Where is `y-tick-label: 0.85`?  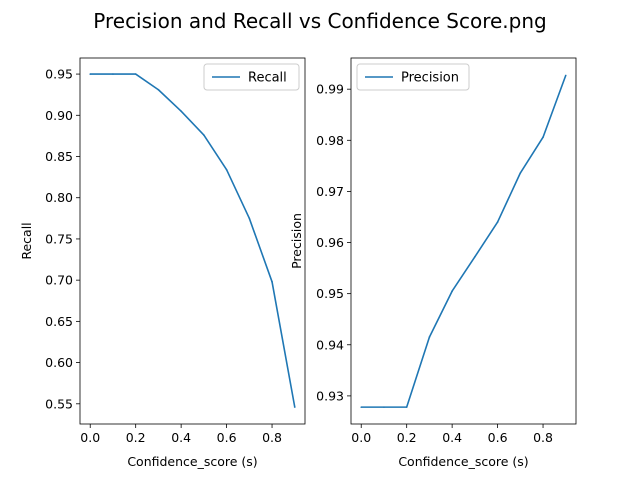
y-tick-label: 0.85 is located at coordinates (59, 156).